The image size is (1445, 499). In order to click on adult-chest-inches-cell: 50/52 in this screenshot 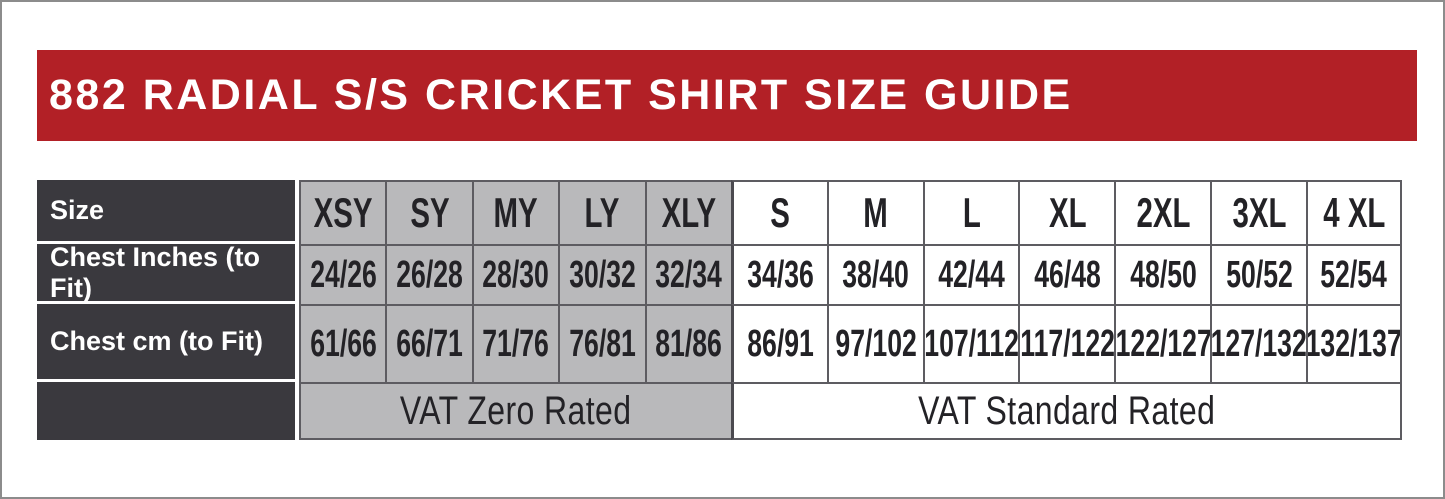, I will do `click(1258, 274)`.